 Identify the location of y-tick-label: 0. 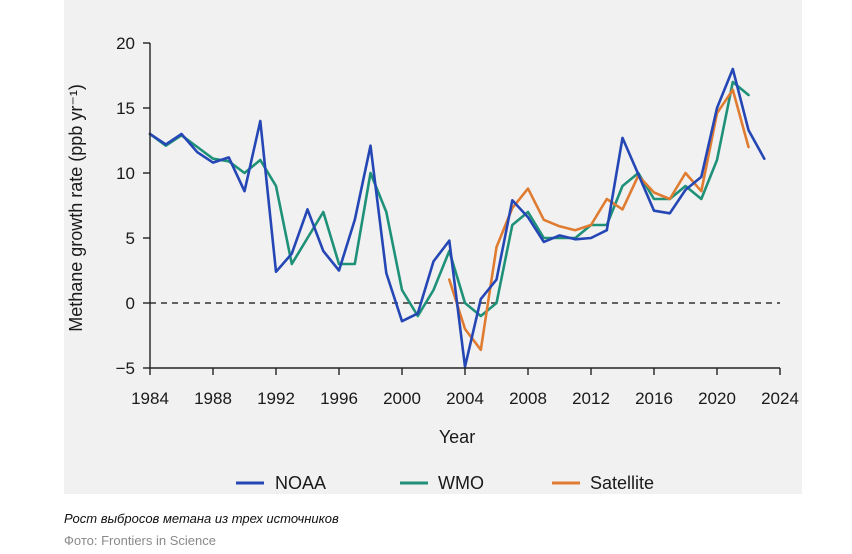
(130, 303).